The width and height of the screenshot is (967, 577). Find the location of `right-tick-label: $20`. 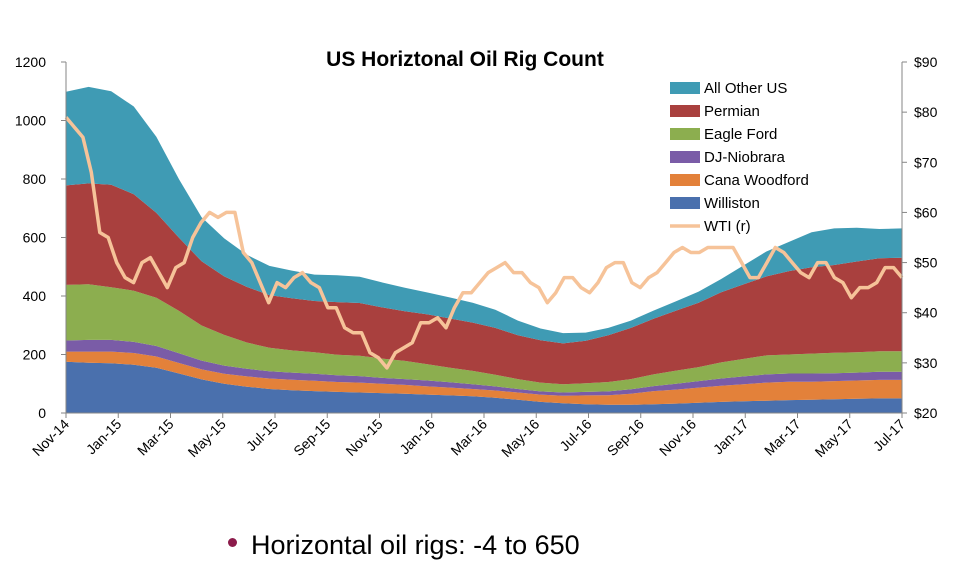

right-tick-label: $20 is located at coordinates (926, 413).